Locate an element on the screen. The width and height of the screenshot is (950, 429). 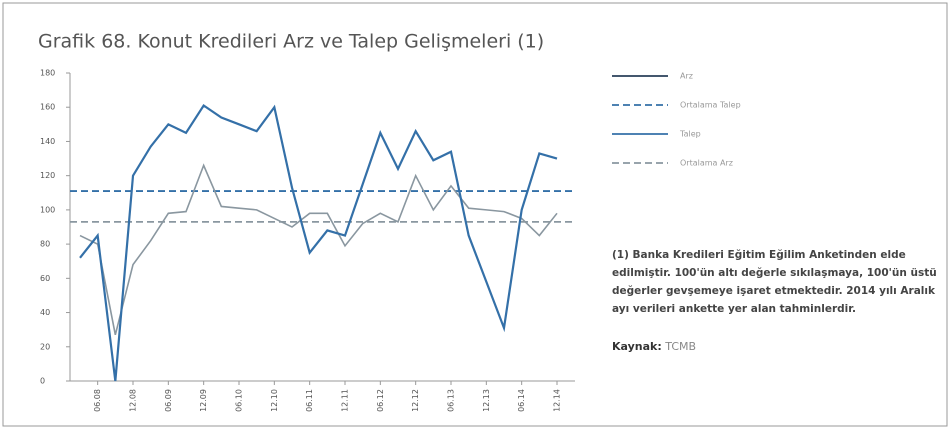
x-tick-label: 06.12 is located at coordinates (380, 400).